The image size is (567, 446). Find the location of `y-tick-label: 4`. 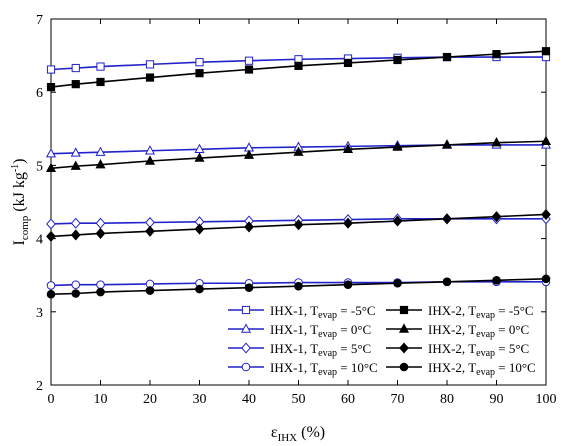

y-tick-label: 4 is located at coordinates (39, 240).